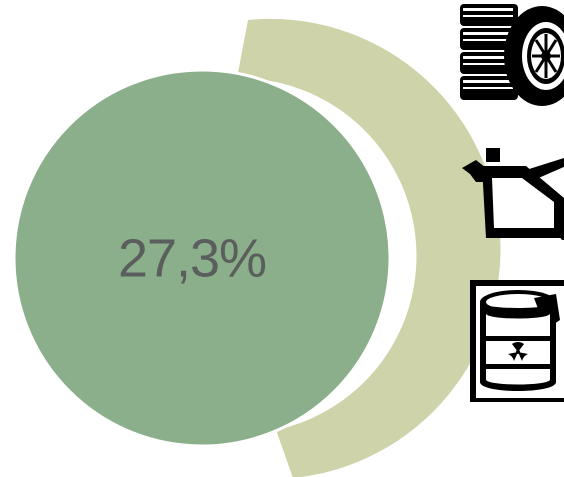  Describe the element at coordinates (192, 258) in the screenshot. I see `percentage-label: 27,3%` at that location.